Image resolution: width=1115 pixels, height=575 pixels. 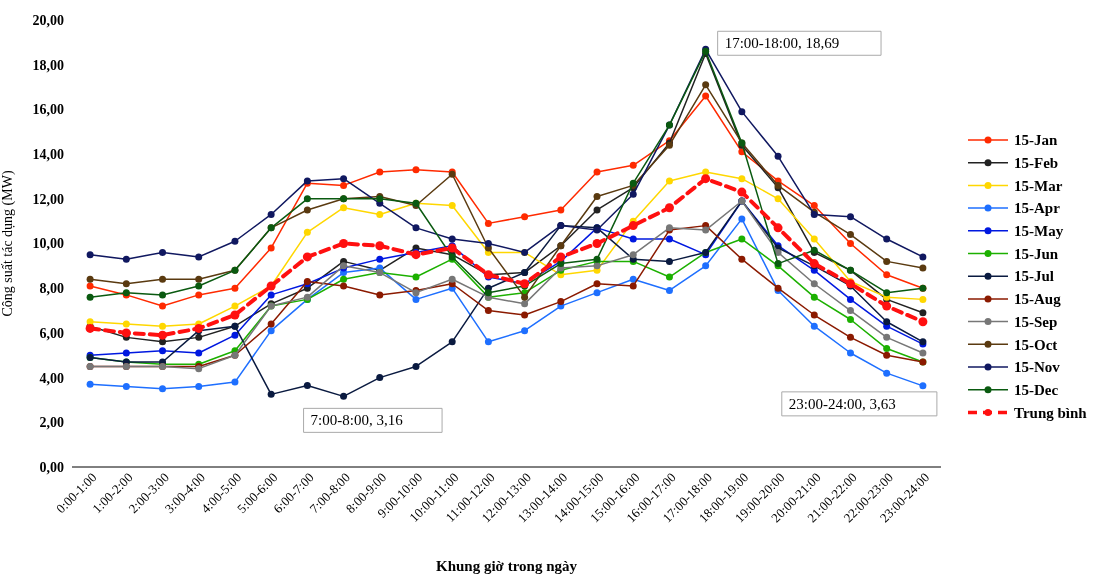 What do you see at coordinates (1037, 208) in the screenshot?
I see `legend-label: 15-Apr` at bounding box center [1037, 208].